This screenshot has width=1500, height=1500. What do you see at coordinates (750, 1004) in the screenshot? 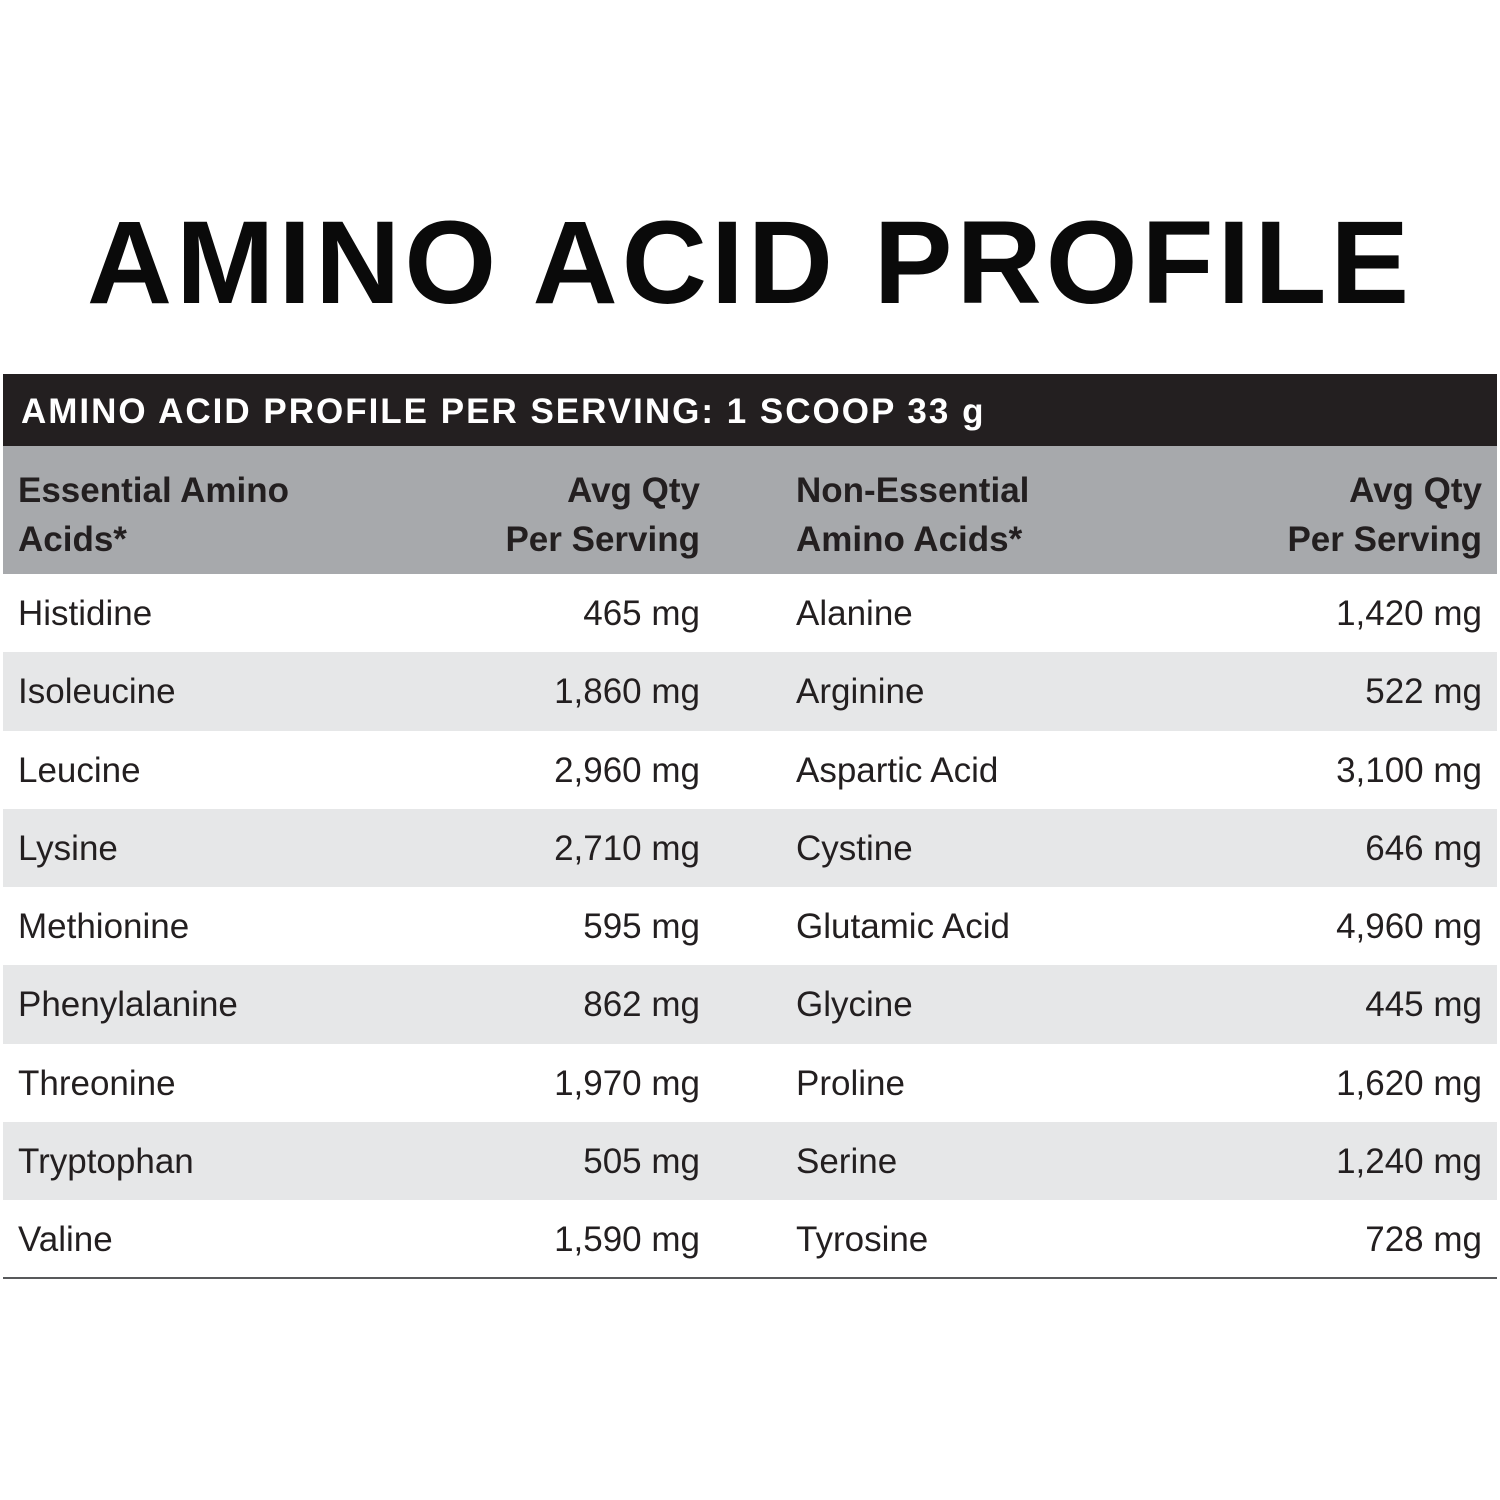
I see `table-row: Phenylalanine 862 mg Glycine 445 mg` at bounding box center [750, 1004].